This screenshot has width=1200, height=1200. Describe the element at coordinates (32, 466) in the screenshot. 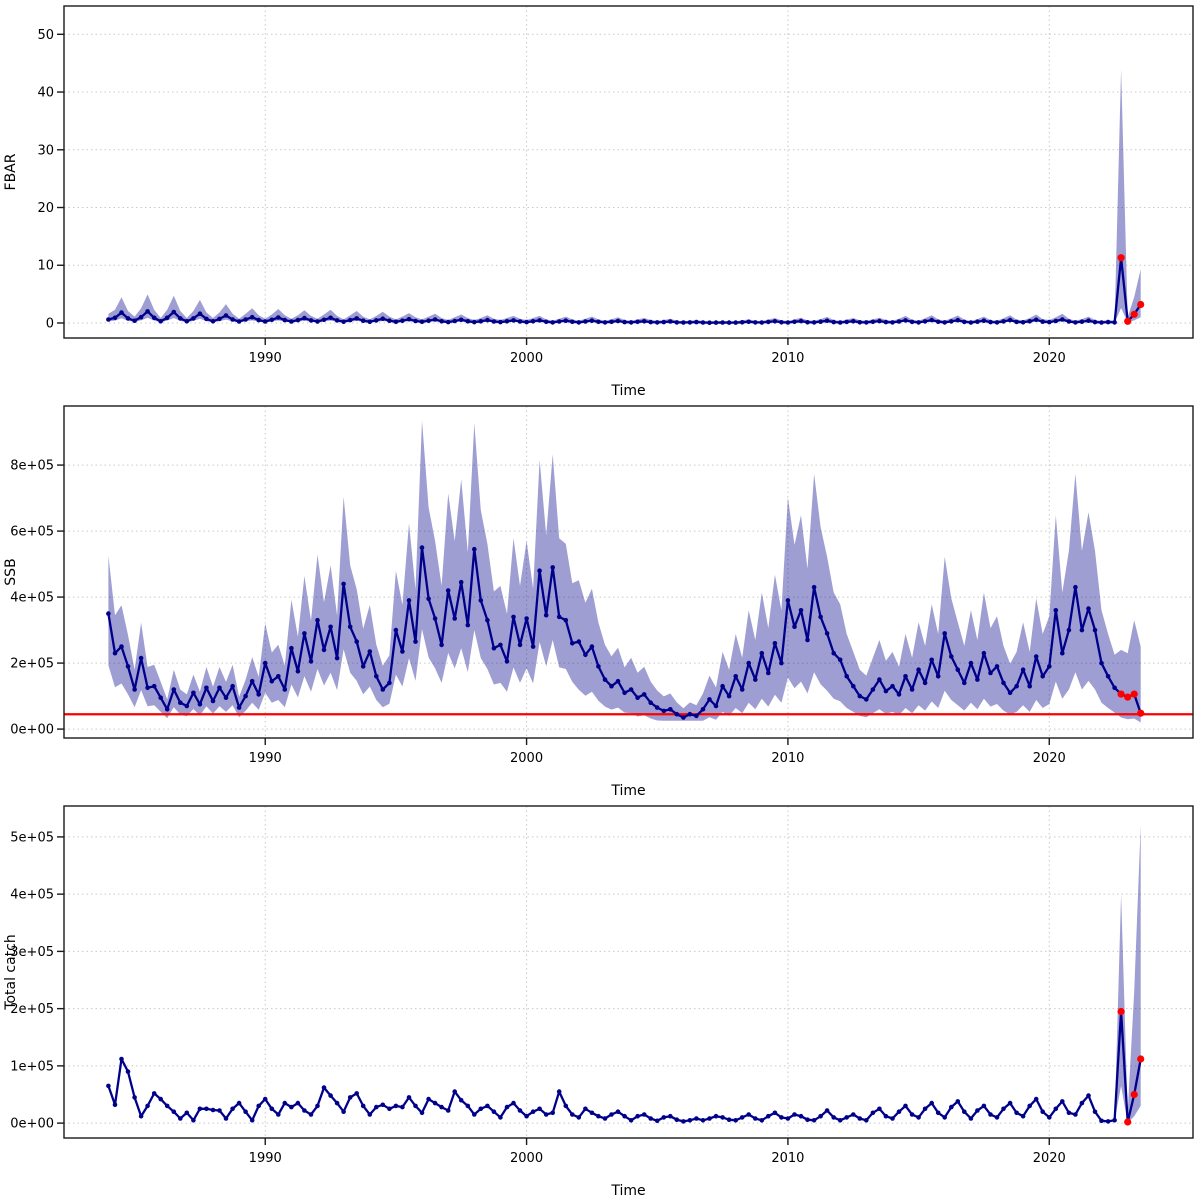

I see `y-tick-label: 8e+05` at that location.